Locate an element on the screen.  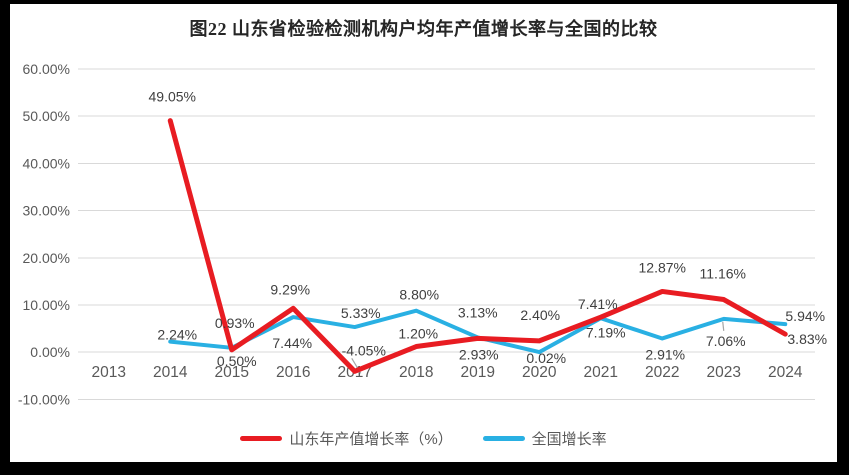
data-point-label: 2.40% is located at coordinates (540, 315).